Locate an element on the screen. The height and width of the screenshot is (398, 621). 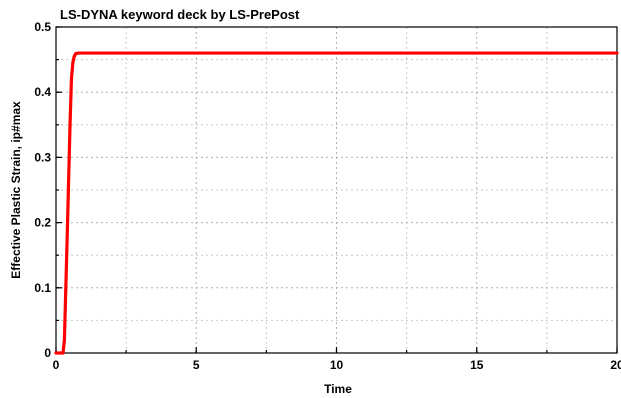
y-tick-label: 0.4 is located at coordinates (42, 92).